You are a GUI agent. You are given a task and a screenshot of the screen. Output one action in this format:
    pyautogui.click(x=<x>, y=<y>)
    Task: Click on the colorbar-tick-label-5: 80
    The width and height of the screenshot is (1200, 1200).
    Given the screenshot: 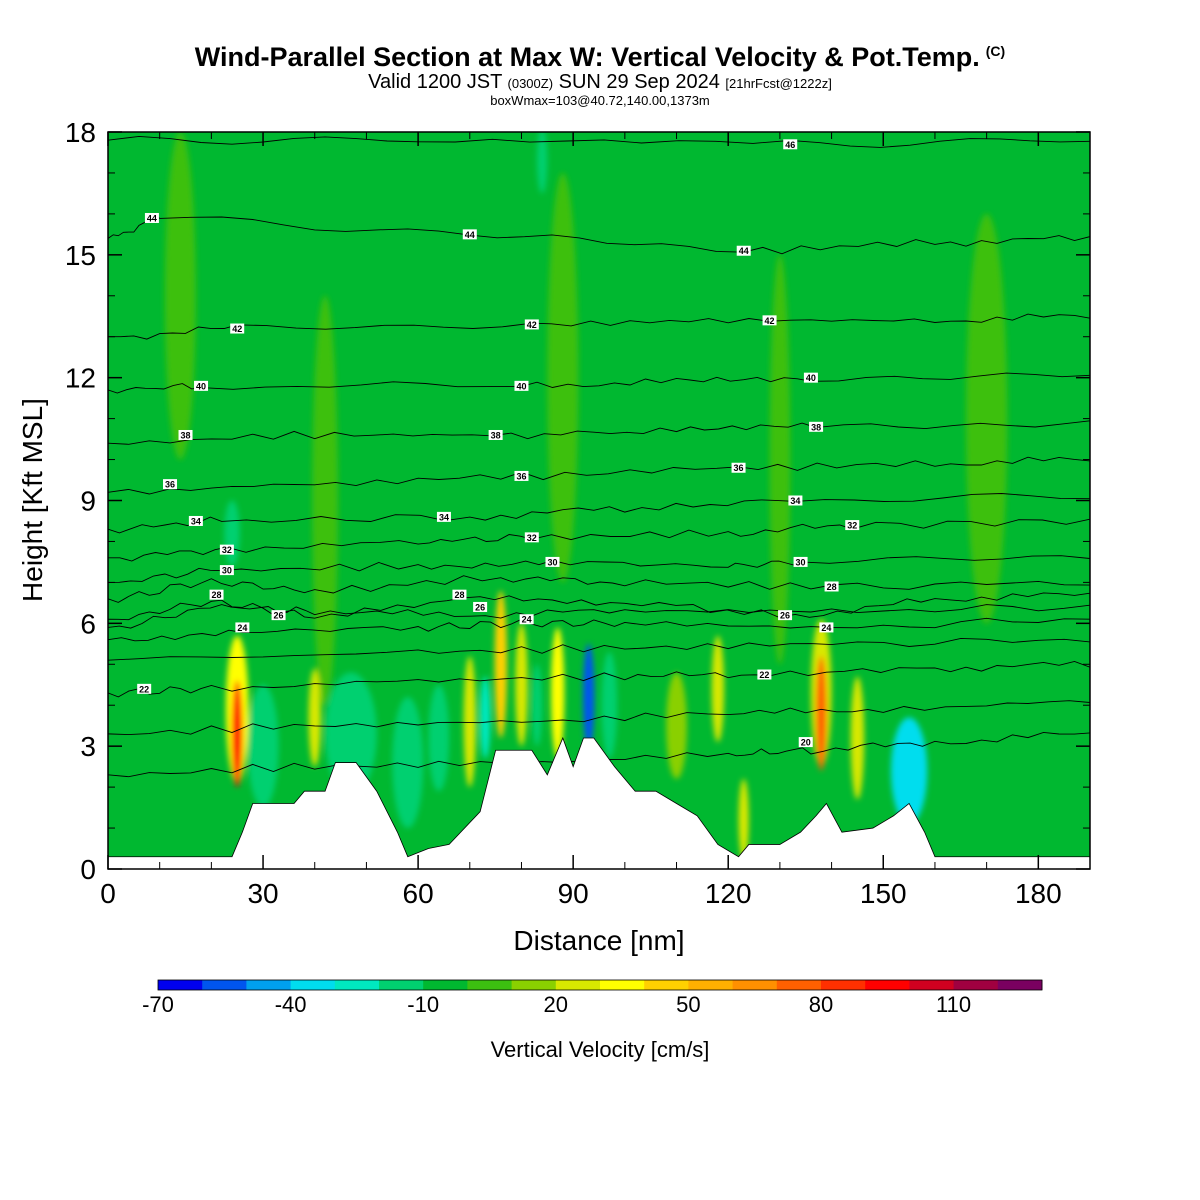 What is the action you would take?
    pyautogui.click(x=821, y=1004)
    